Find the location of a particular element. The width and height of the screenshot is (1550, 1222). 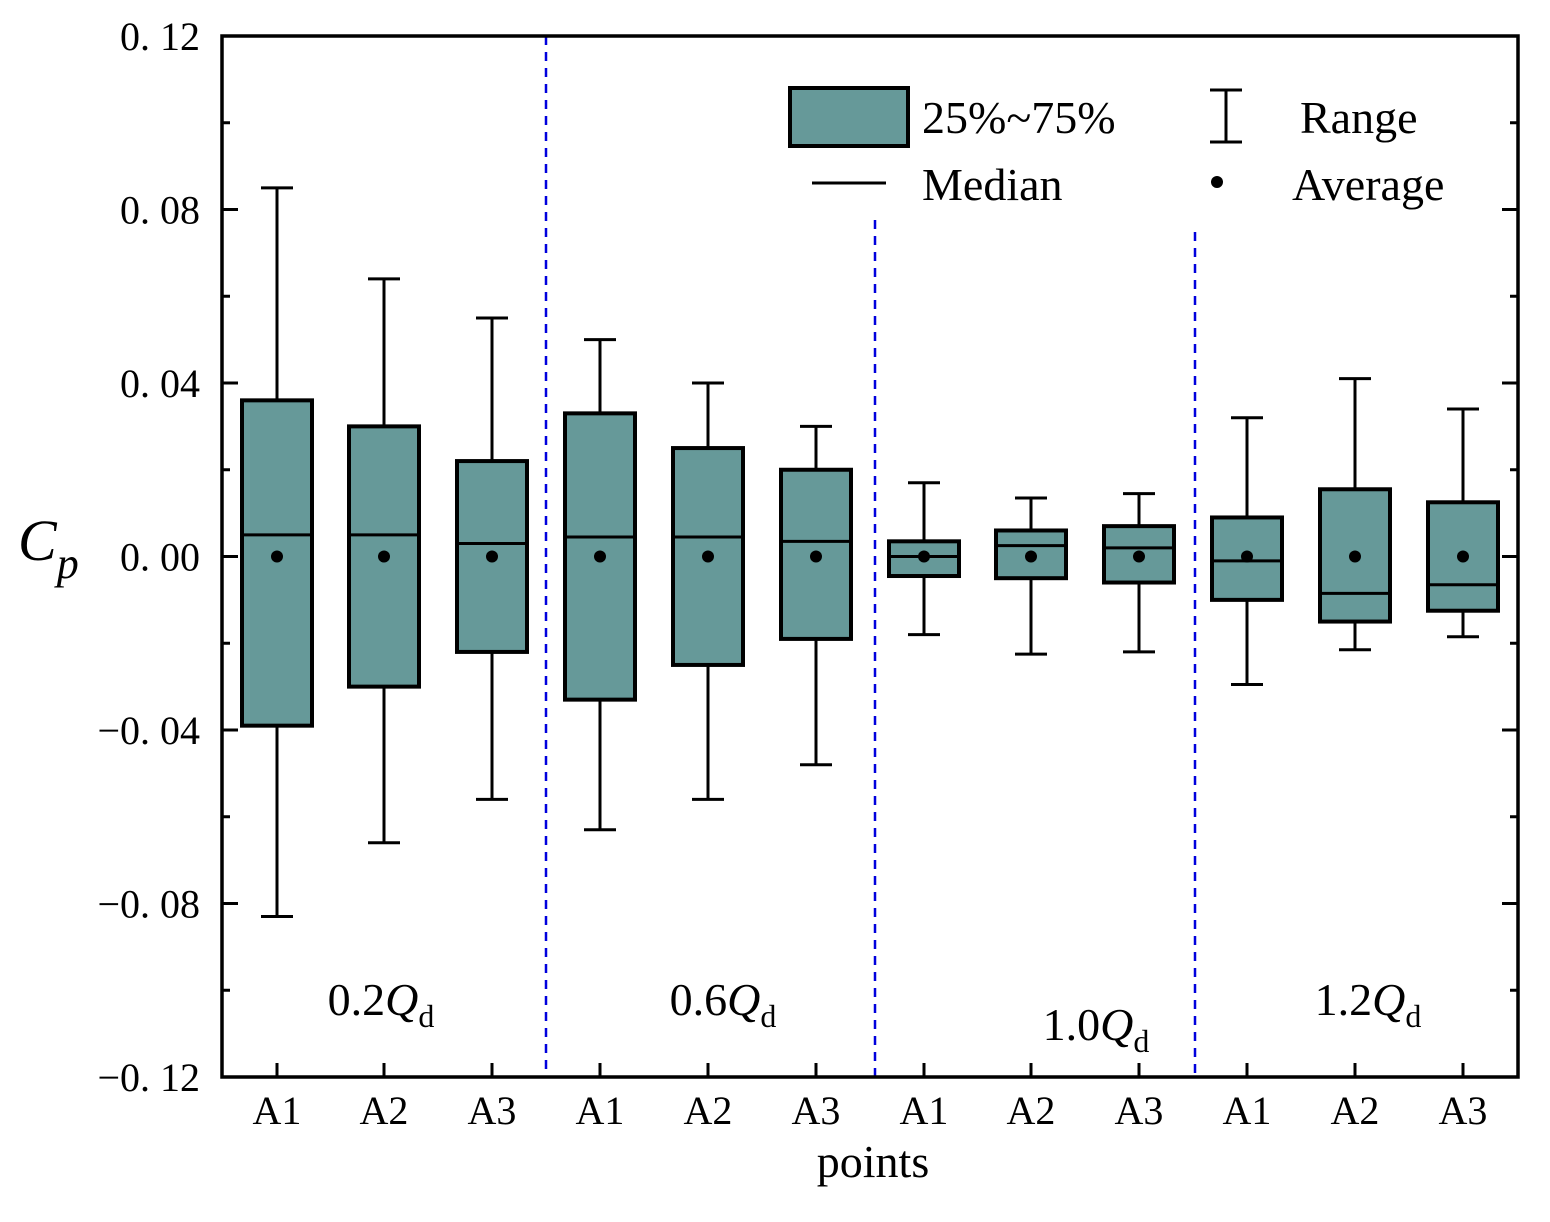

x-axis-title: points is located at coordinates (873, 1161).